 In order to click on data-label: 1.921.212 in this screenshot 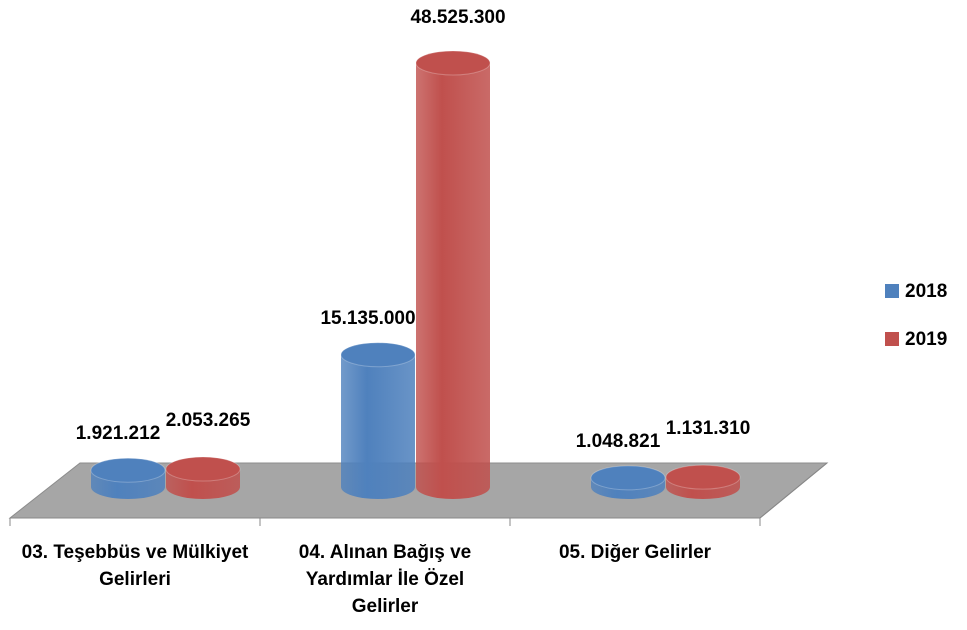, I will do `click(118, 433)`.